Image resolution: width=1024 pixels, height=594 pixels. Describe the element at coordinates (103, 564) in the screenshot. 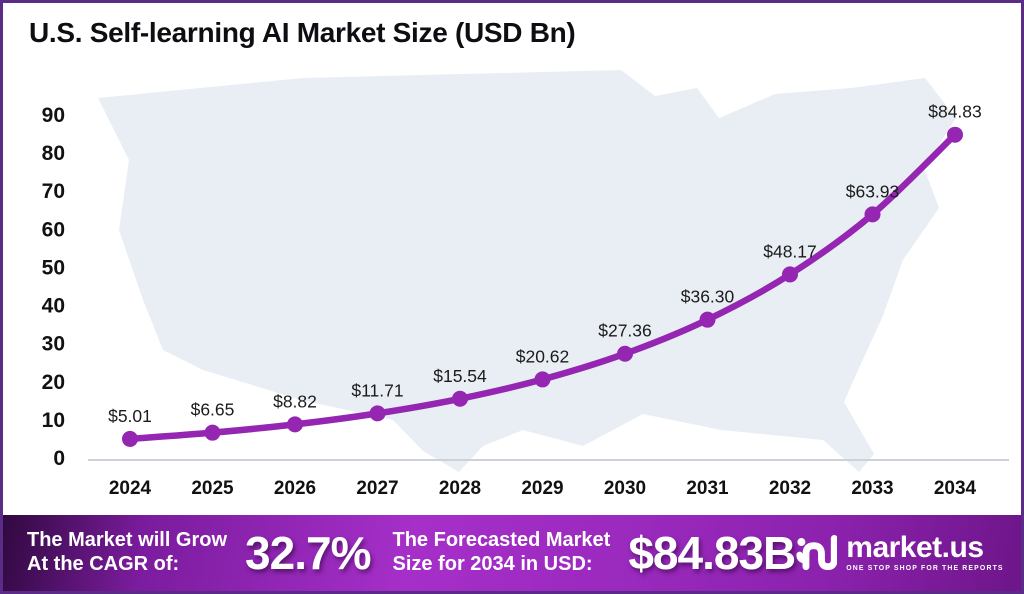

I see `cagr-caption-line2: At the CAGR of:` at that location.